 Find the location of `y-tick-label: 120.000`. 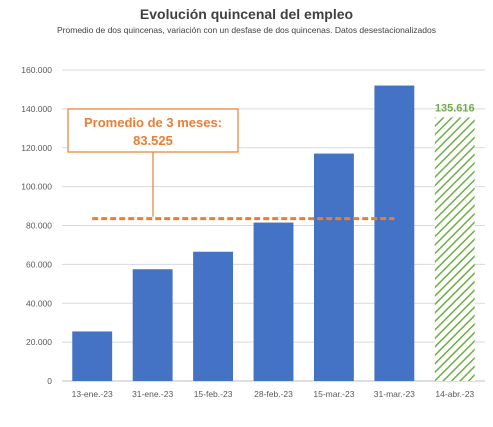

y-tick-label: 120.000 is located at coordinates (36, 148).